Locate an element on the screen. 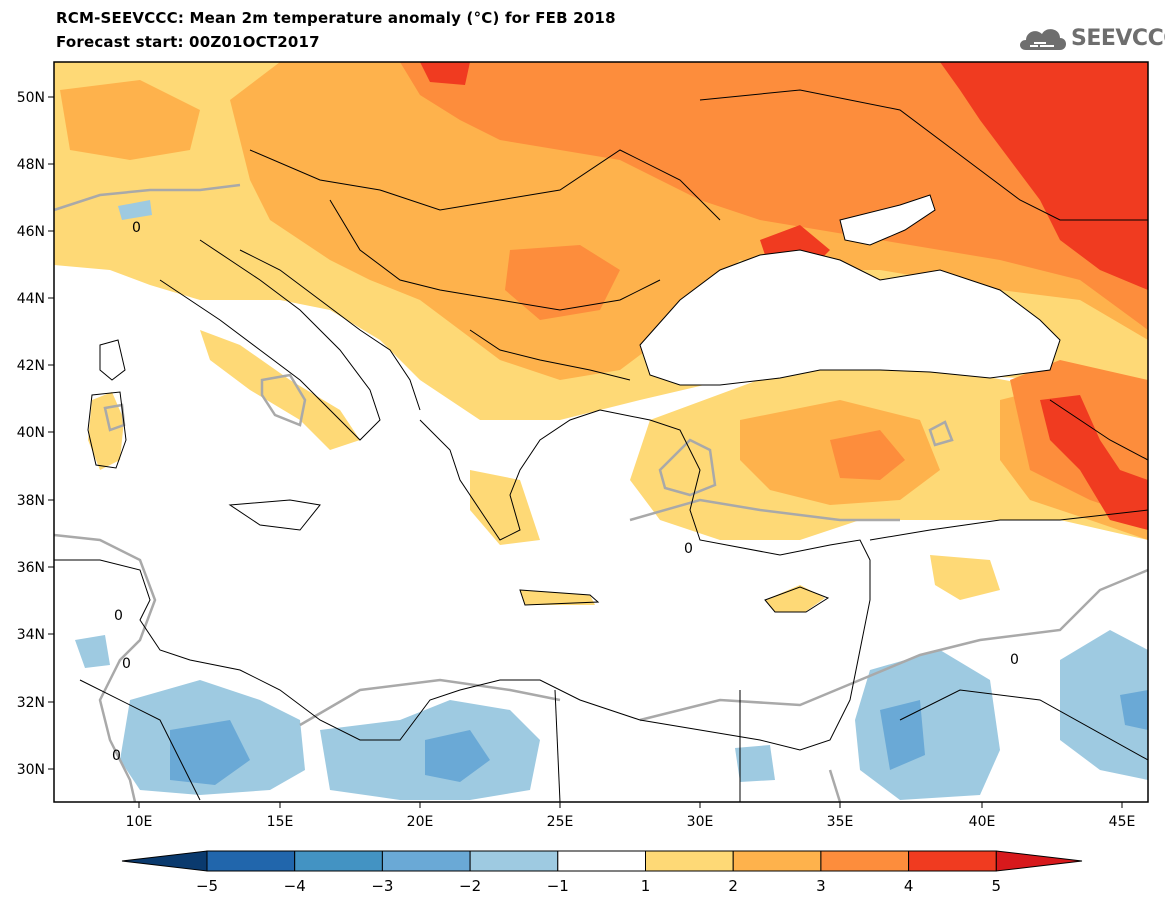  cyprus-outline is located at coordinates (797, 599).